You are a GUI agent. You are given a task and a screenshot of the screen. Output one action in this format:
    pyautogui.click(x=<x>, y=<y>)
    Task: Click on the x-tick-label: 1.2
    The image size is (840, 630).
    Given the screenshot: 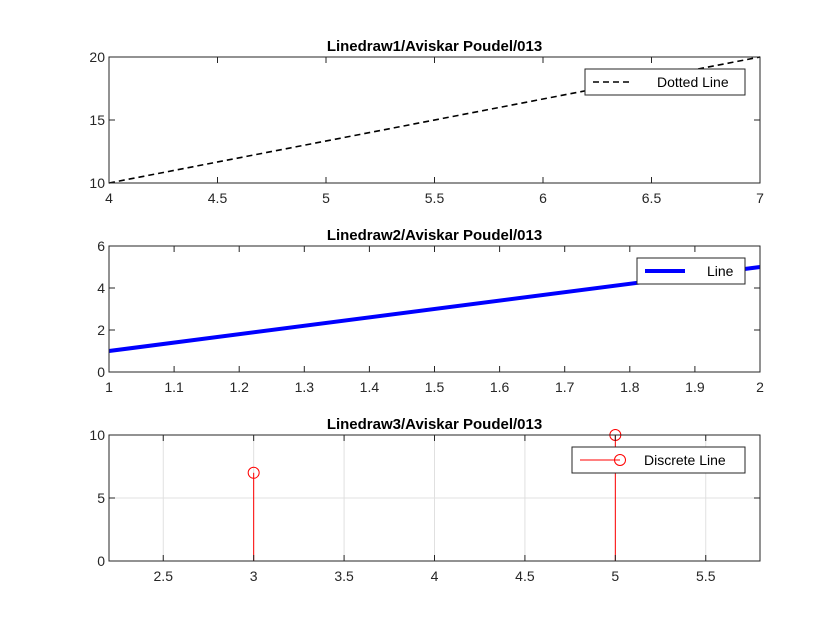 What is the action you would take?
    pyautogui.click(x=239, y=387)
    